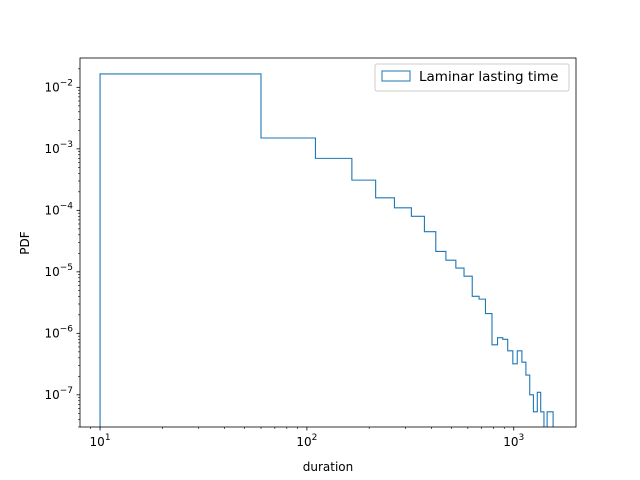  I want to click on x-axis-label: duration, so click(328, 467).